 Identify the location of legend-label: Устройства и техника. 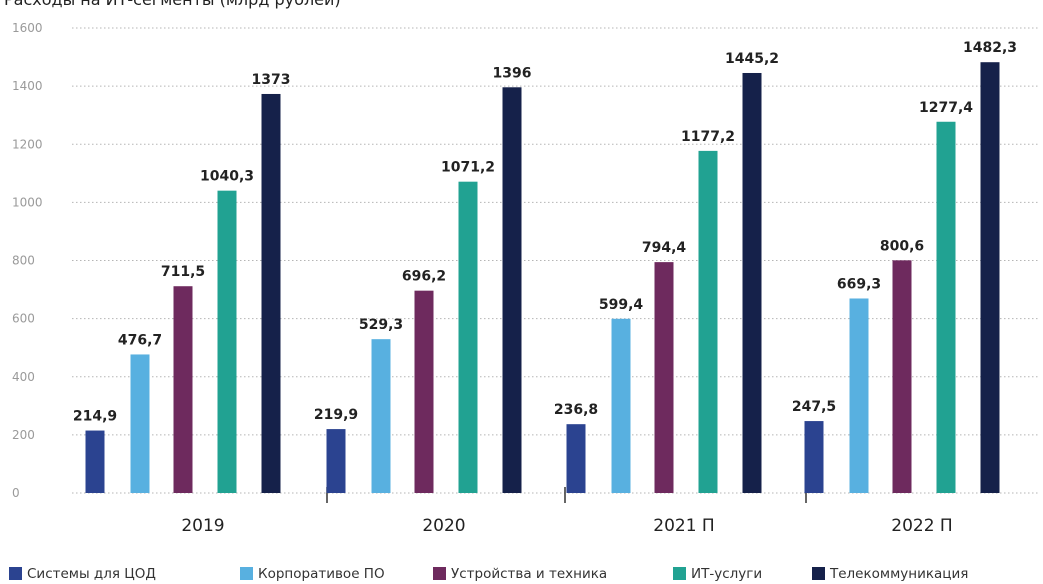
(529, 574).